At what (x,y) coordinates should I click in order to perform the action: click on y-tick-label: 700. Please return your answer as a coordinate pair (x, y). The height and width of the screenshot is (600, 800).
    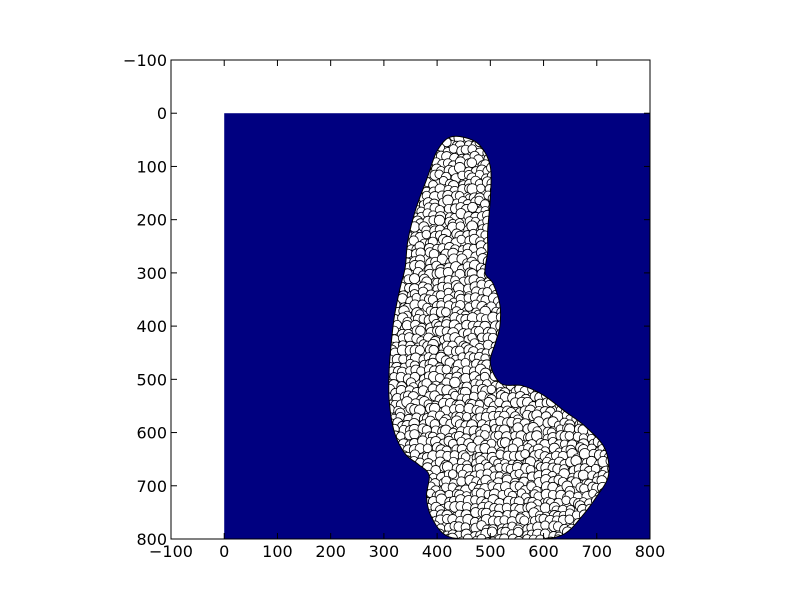
    Looking at the image, I should click on (151, 486).